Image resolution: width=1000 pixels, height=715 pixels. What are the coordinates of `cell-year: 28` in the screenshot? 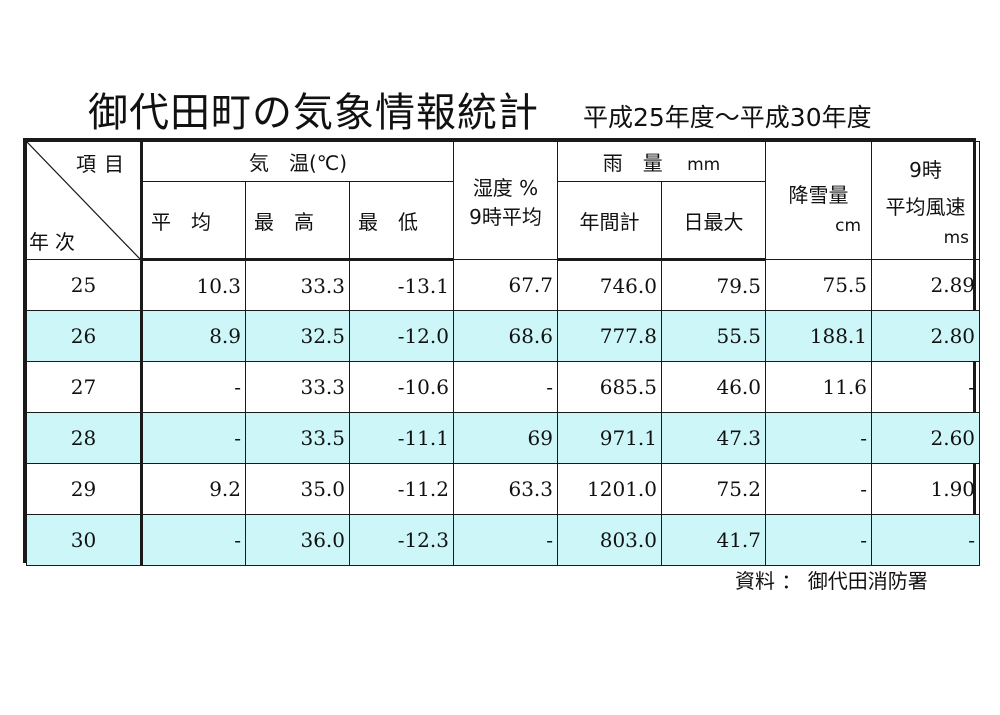 It's located at (84, 438).